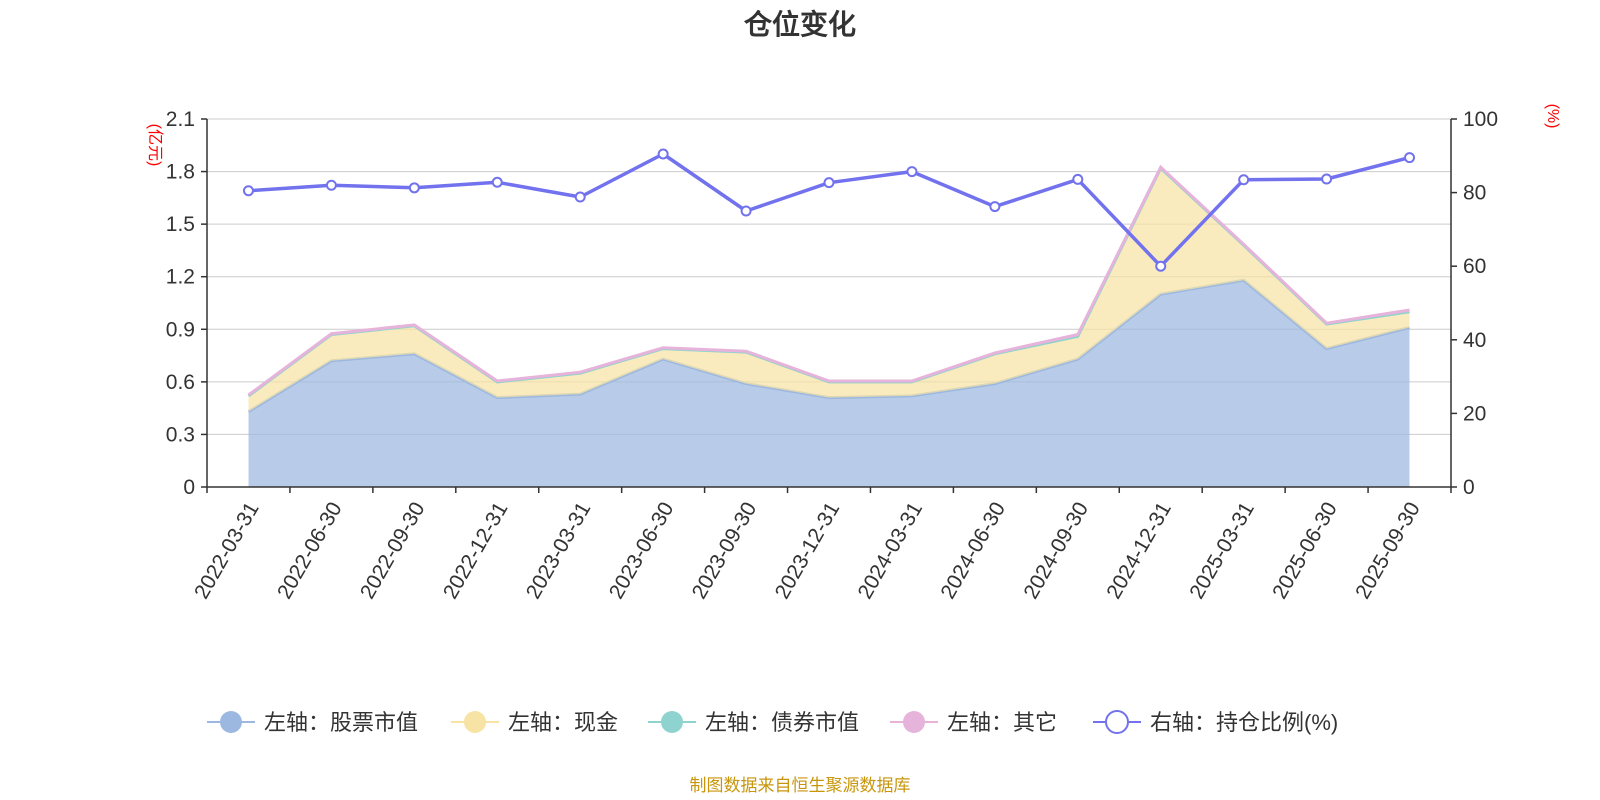 This screenshot has width=1600, height=800. Describe the element at coordinates (180, 119) in the screenshot. I see `left-tick-label: 2.1` at that location.